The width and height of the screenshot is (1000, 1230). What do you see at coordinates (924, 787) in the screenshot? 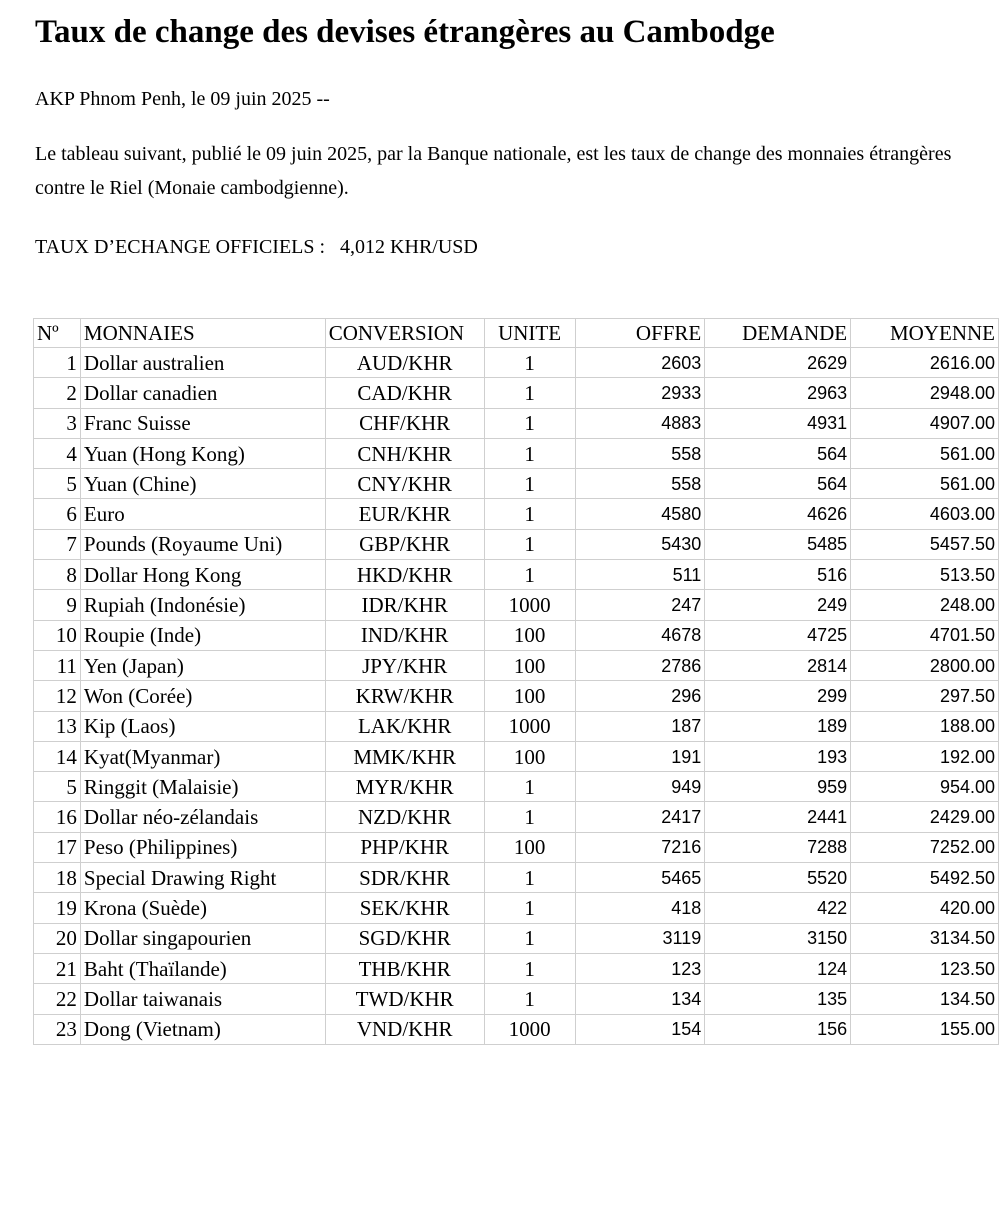
I see `average-cell: 954.00` at bounding box center [924, 787].